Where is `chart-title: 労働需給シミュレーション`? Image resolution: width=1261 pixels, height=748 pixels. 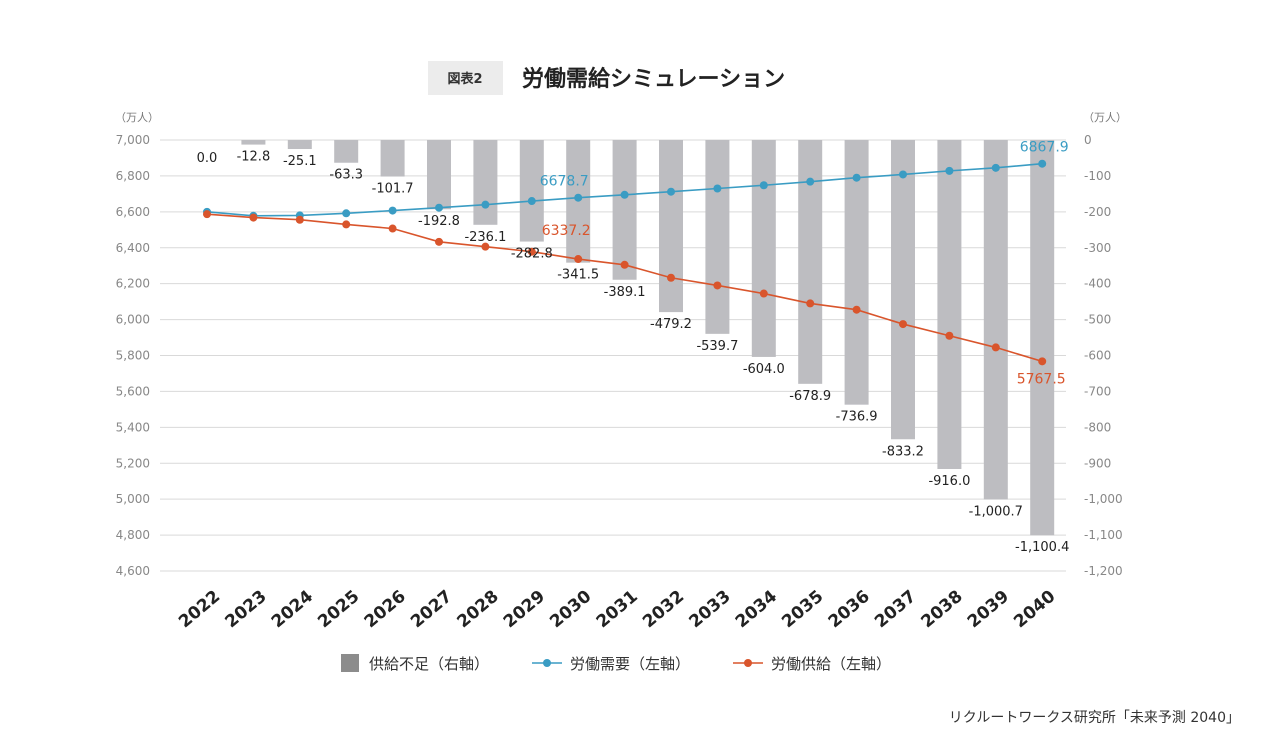 chart-title: 労働需給シミュレーション is located at coordinates (653, 79).